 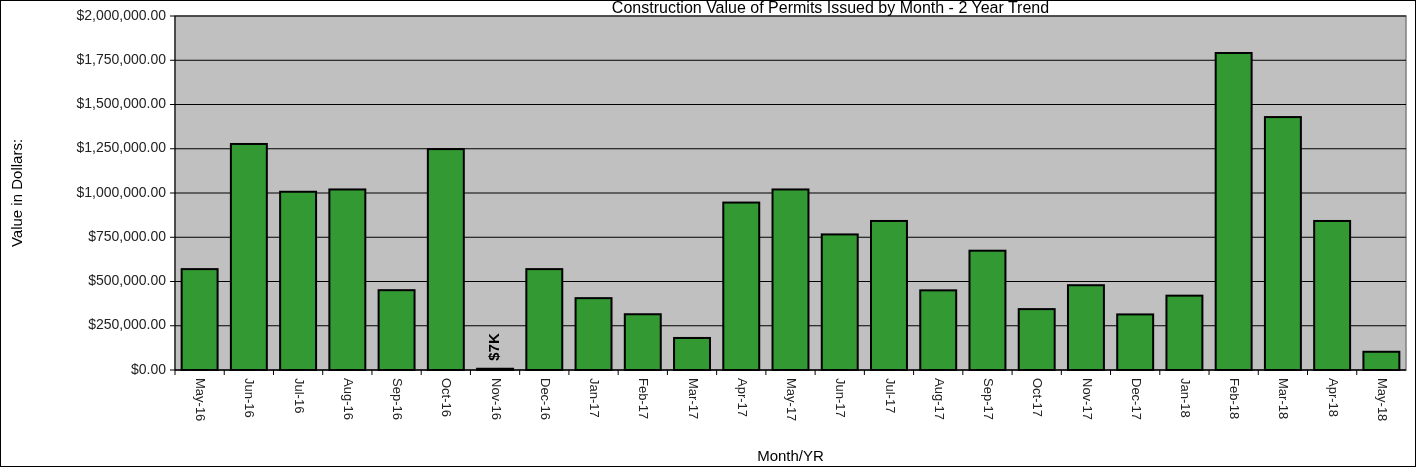 I want to click on y-tick-label: $0.00, so click(x=148, y=368).